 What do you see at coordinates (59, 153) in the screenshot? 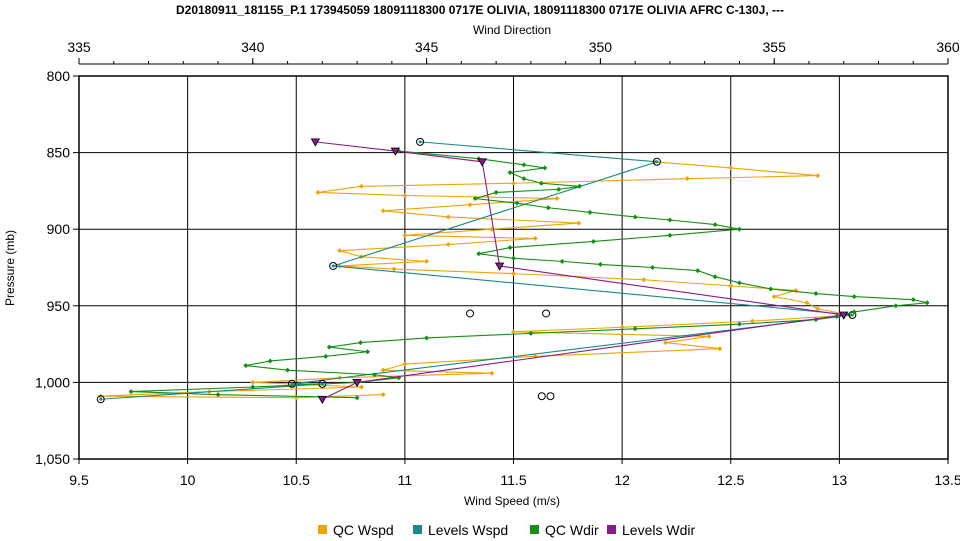
I see `y-tick-label: 850` at bounding box center [59, 153].